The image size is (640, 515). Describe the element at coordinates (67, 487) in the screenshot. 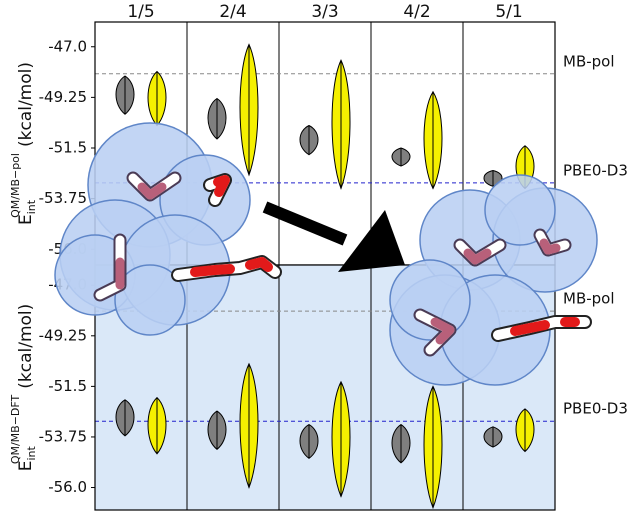

I see `y-tick-label: -56.0` at that location.